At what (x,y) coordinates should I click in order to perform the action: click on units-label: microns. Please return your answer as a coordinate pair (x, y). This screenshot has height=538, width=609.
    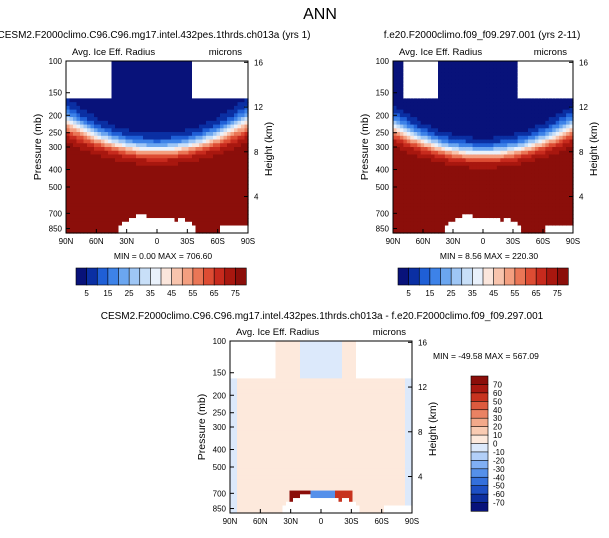
    Looking at the image, I should click on (551, 52).